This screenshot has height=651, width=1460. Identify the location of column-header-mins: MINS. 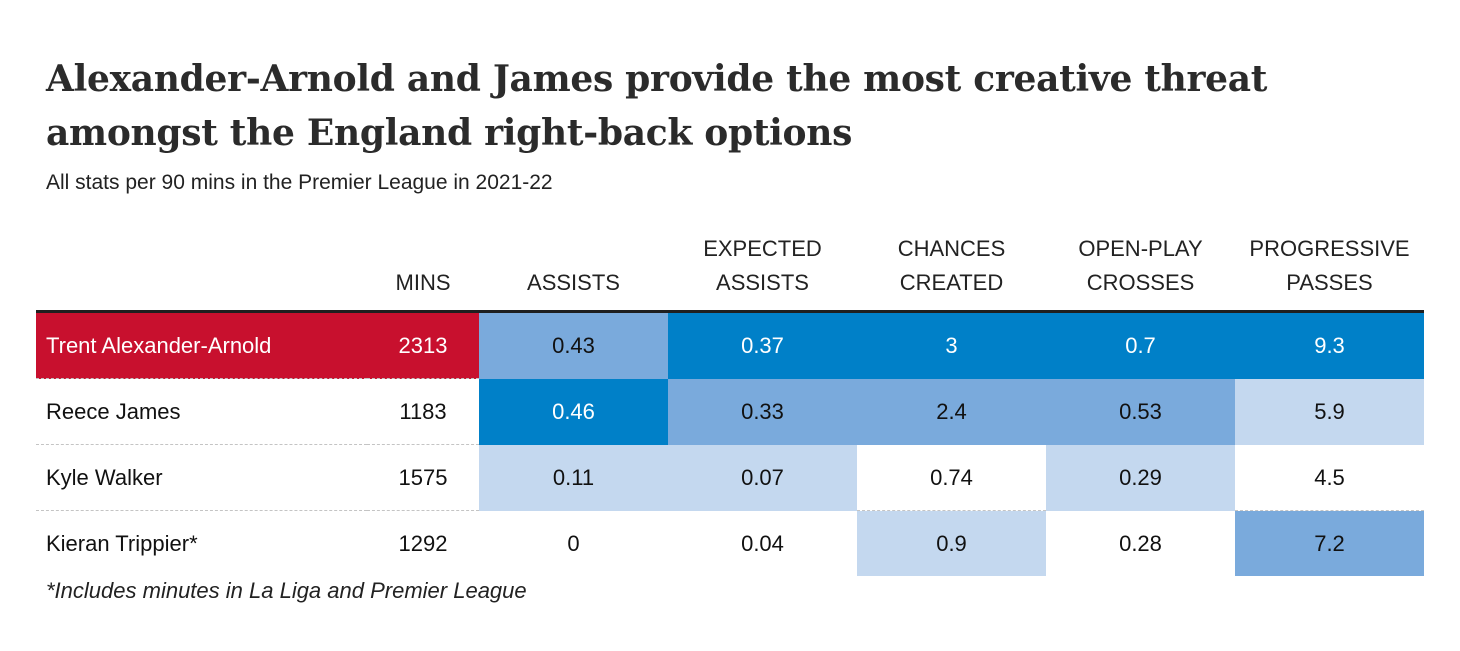
(423, 267).